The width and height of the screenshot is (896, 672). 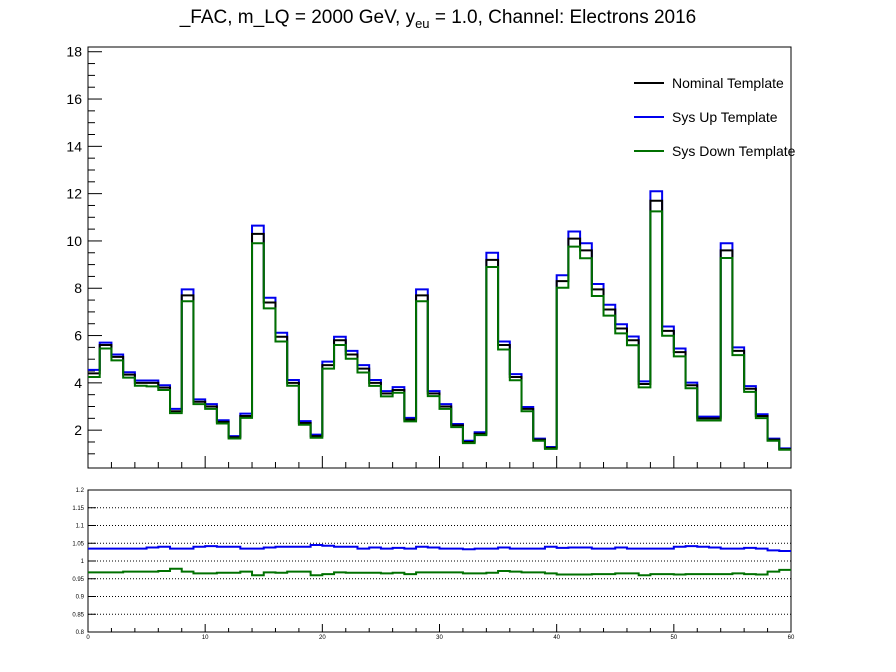 I want to click on ratio-y-tick-label: 1.1, so click(x=80, y=527).